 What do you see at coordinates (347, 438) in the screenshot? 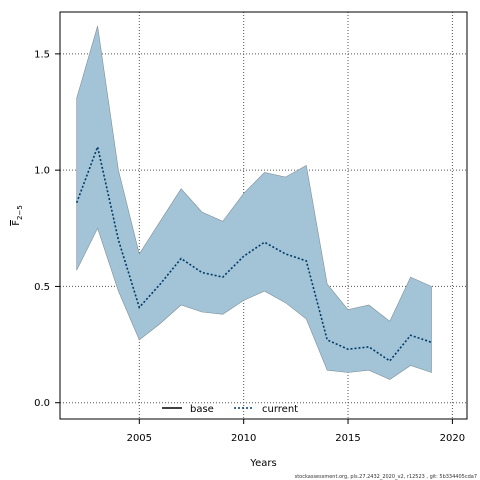
I see `x-tick-label-2: 2015` at bounding box center [347, 438].